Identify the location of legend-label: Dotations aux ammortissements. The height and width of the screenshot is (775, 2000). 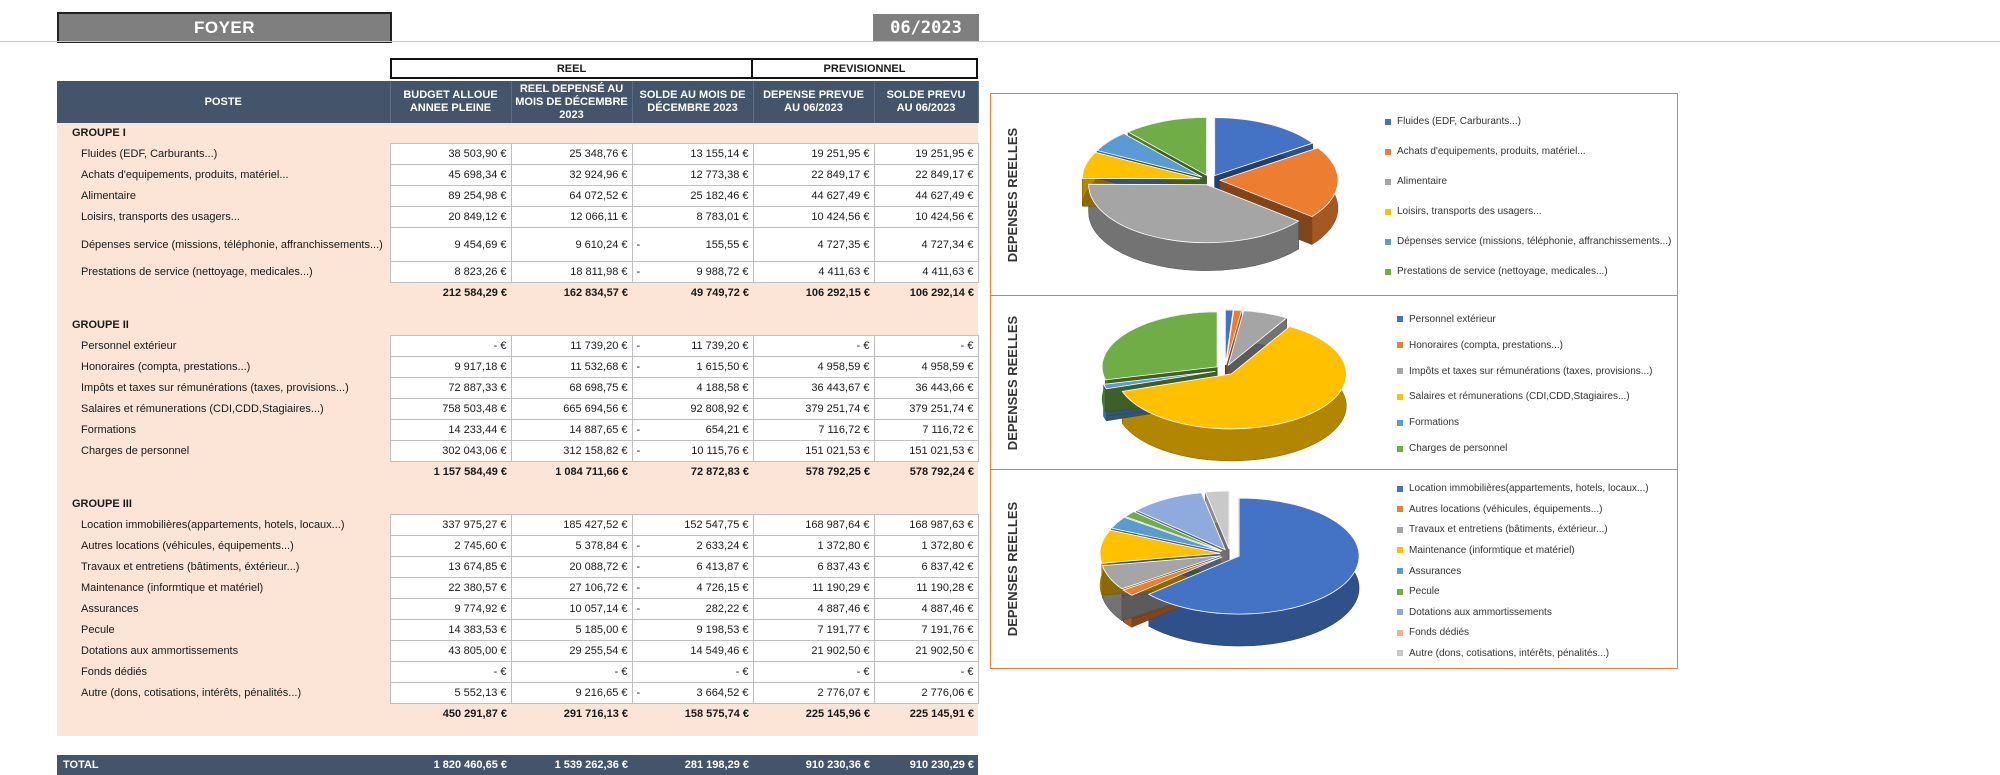
(1480, 612).